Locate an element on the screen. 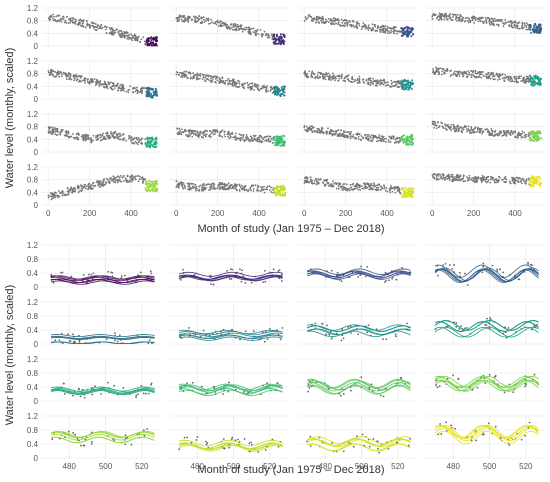 The width and height of the screenshot is (550, 482). facet-panel: 00.40.81.2 is located at coordinates (93, 133).